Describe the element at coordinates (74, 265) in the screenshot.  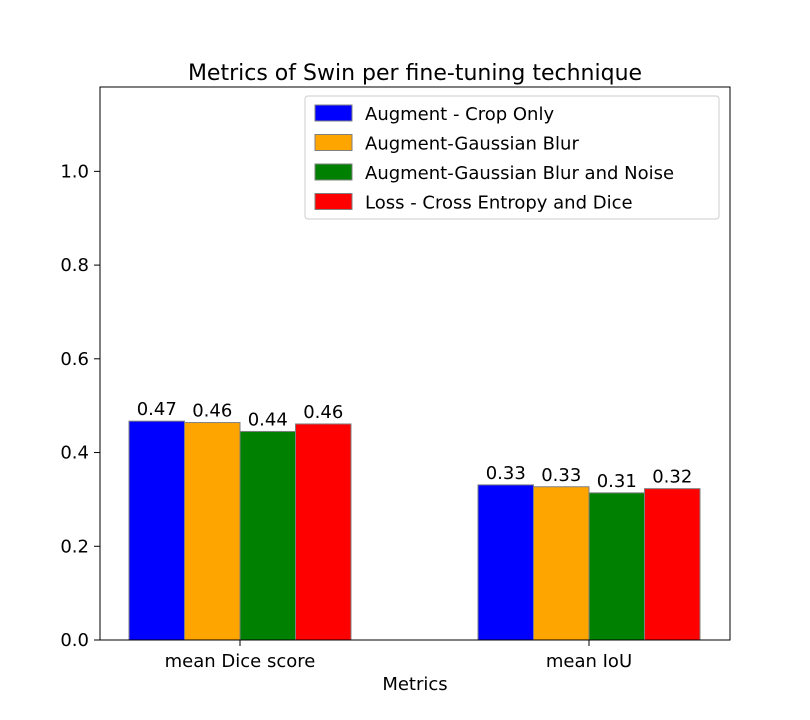
I see `y-tick-label: 0.8` at that location.